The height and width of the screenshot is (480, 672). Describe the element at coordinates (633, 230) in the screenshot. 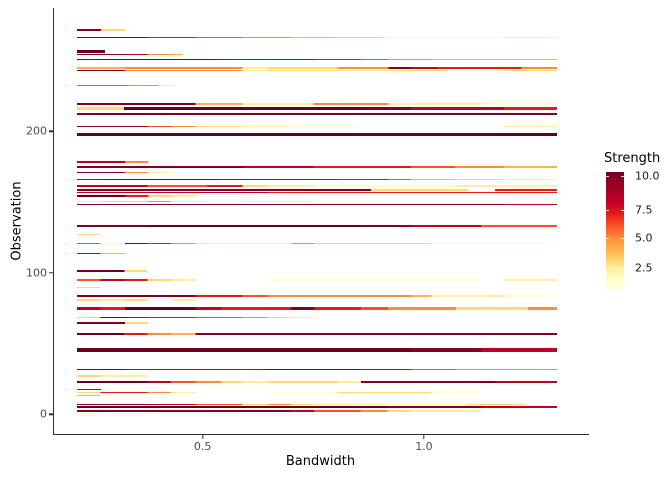

I see `legend-colorbar: 10.0 7.5 5.0 2.5` at that location.